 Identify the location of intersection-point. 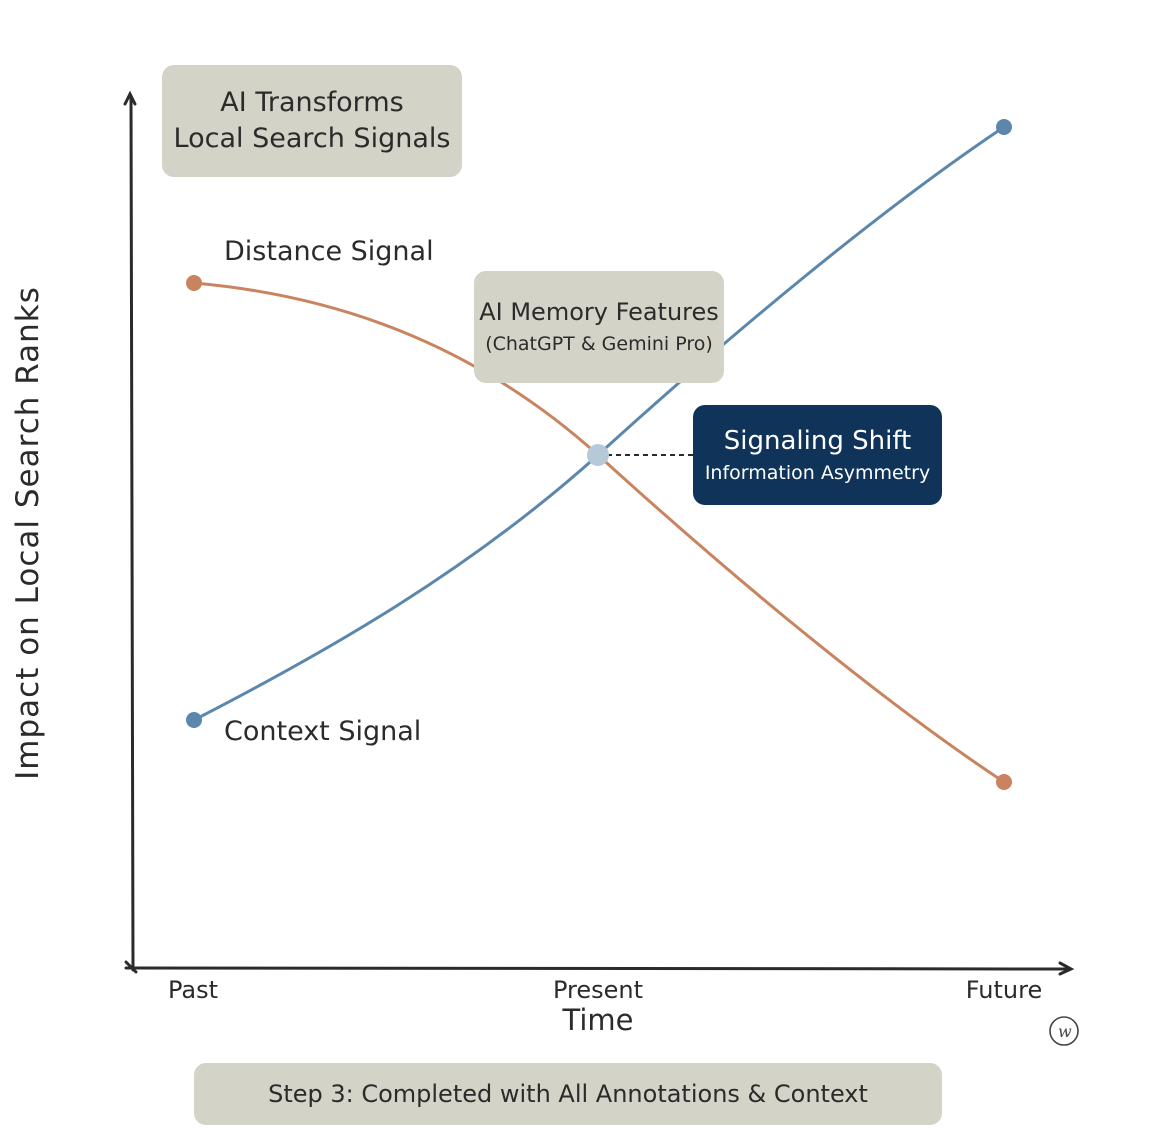
(598, 455).